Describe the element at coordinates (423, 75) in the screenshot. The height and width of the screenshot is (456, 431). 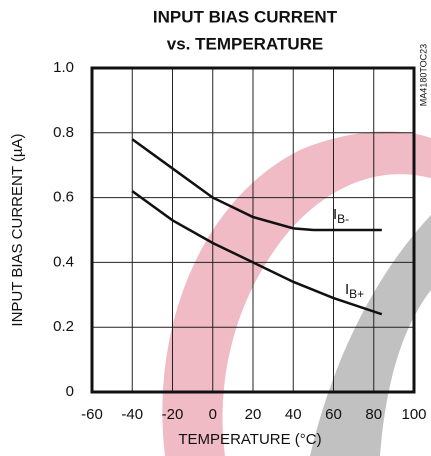
I see `side-note: MA4180TOC23` at that location.